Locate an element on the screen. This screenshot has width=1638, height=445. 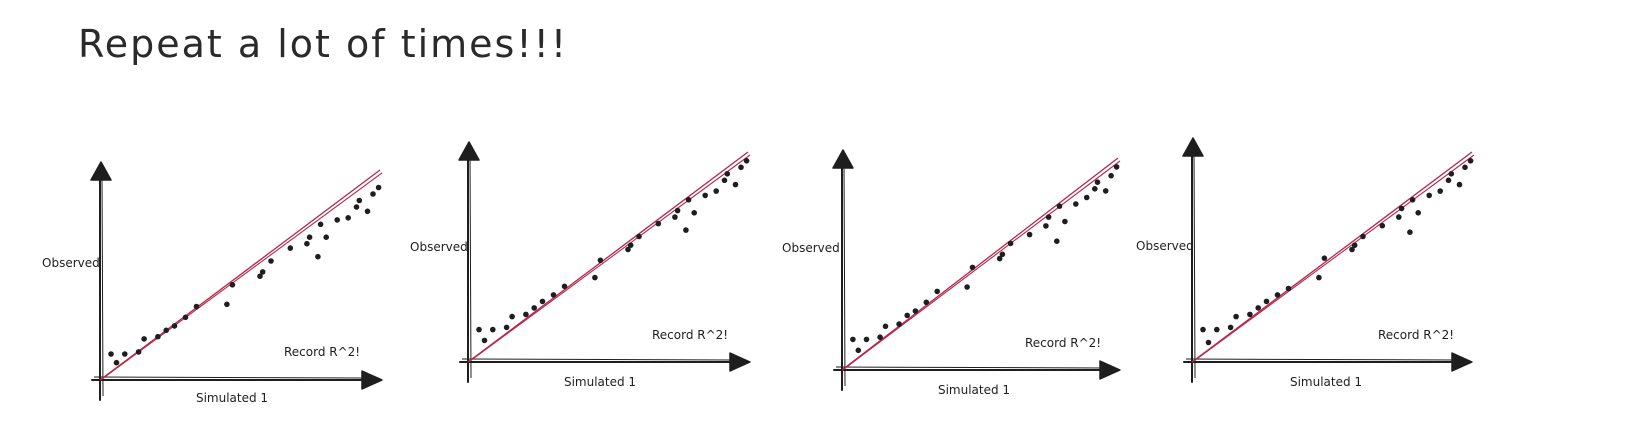
scatter-panel-2: Observed Simulated 1 Record R^2! is located at coordinates (580, 265).